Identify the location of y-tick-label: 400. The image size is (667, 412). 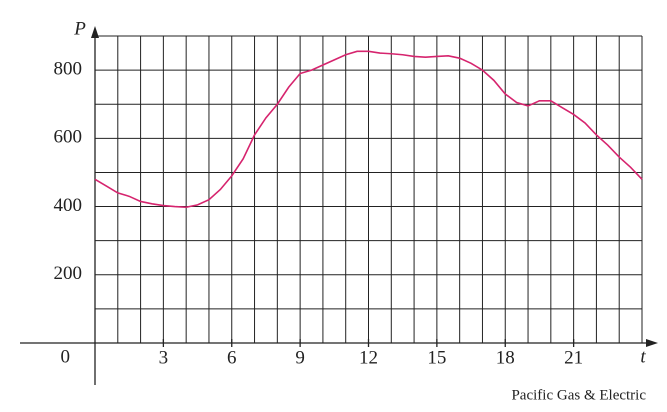
(68, 205).